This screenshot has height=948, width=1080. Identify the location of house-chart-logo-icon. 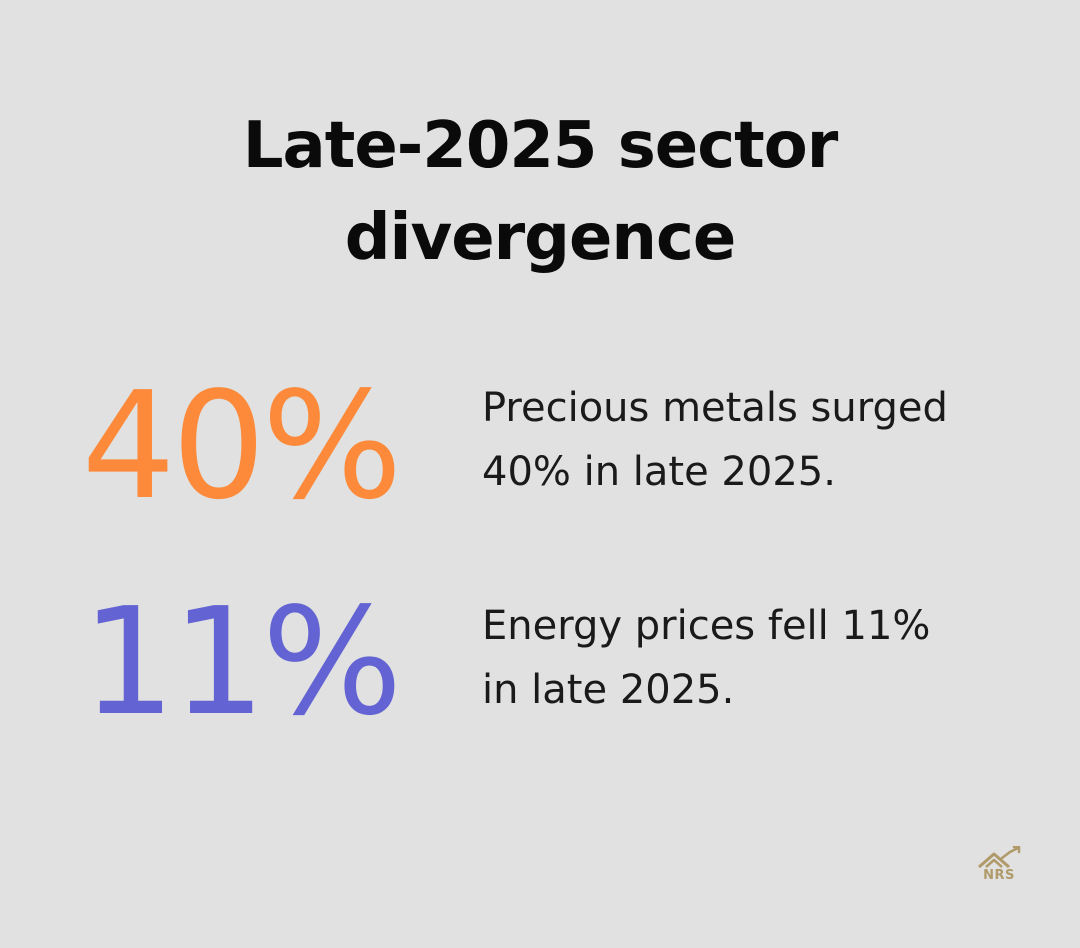
(999, 857).